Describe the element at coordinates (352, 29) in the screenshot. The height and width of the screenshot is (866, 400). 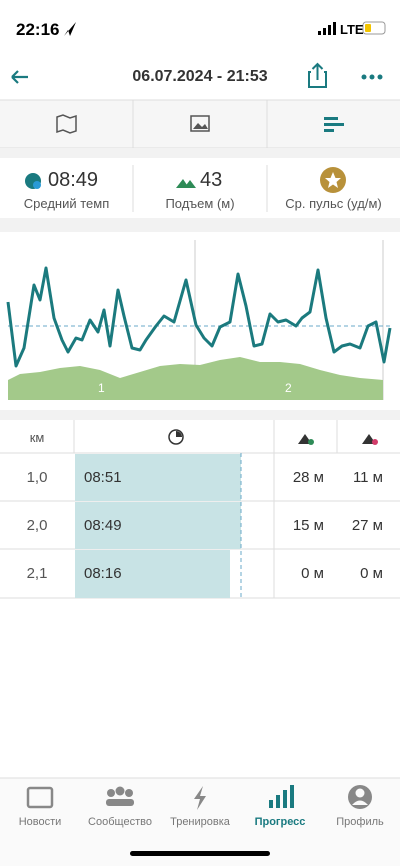
I see `status-network: LTE` at that location.